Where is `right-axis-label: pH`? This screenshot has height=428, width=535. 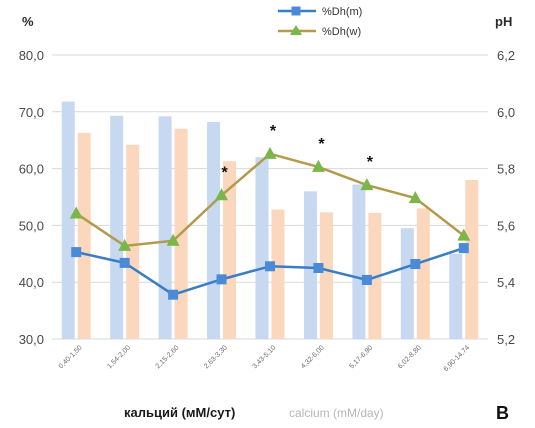
right-axis-label: pH is located at coordinates (503, 21).